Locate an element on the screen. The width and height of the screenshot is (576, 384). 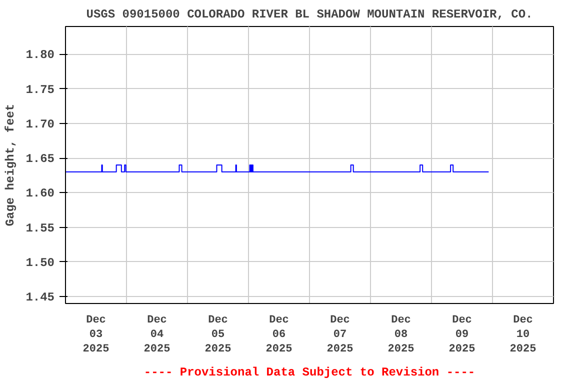
x-tick-label: Dec 04 2025 is located at coordinates (157, 335).